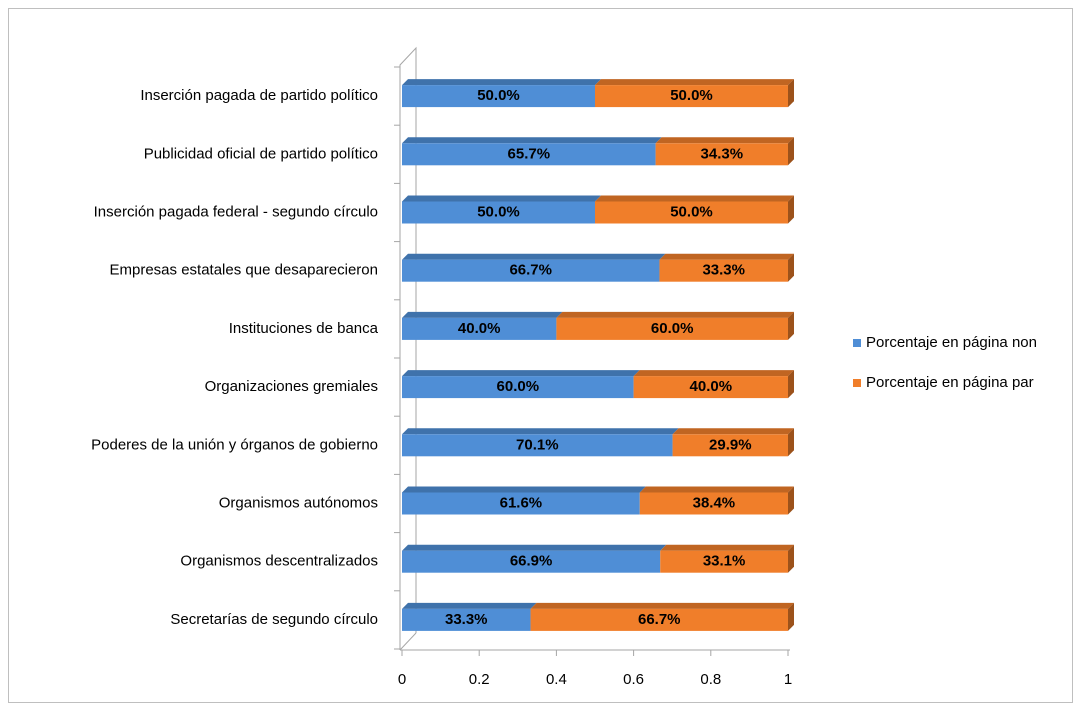  Describe the element at coordinates (950, 382) in the screenshot. I see `legend-label: Porcentaje en página par` at that location.